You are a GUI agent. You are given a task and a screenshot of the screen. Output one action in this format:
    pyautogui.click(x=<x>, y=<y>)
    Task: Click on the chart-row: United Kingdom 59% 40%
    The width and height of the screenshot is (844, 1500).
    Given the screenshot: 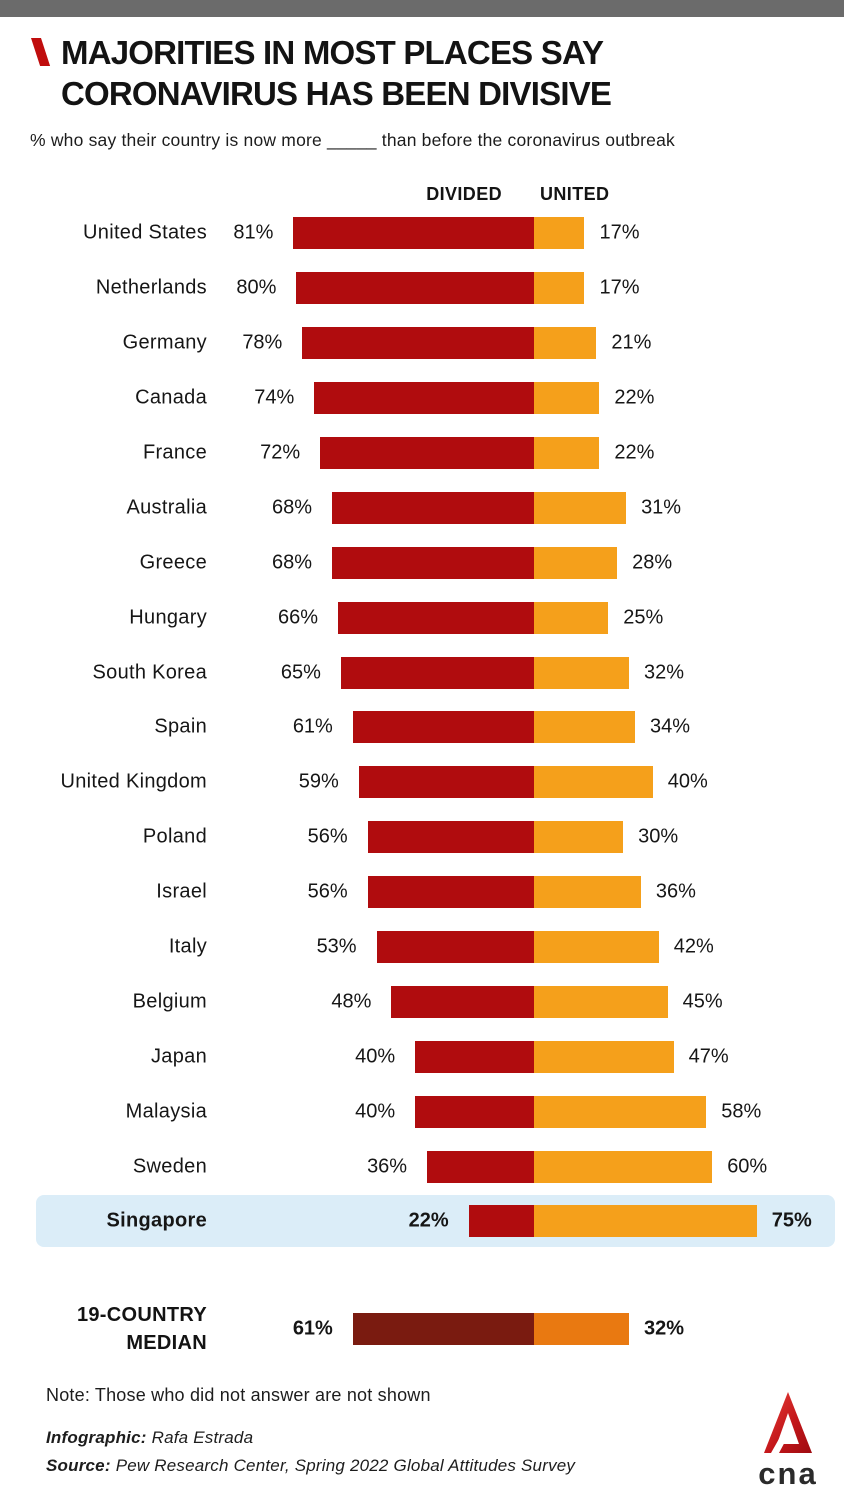 What is the action you would take?
    pyautogui.click(x=422, y=782)
    